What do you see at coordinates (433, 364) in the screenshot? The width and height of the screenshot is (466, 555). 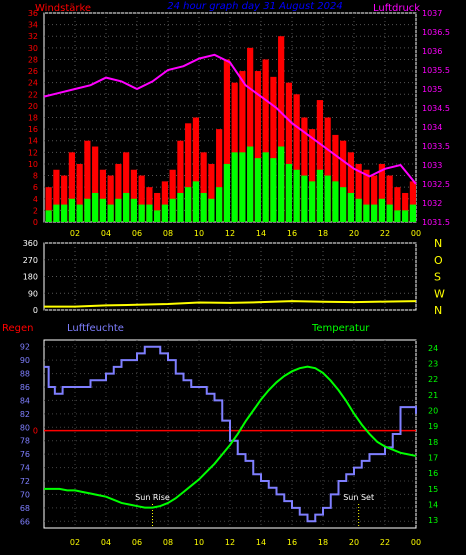 I see `y2-tick-label: 23` at bounding box center [433, 364].